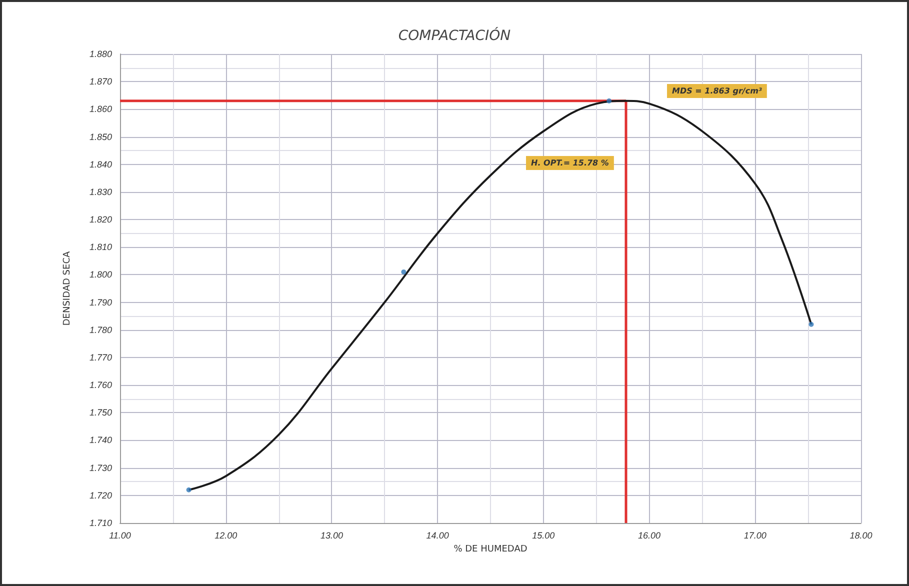 This screenshot has height=586, width=909. I want to click on x-tick-label: 16.00, so click(649, 535).